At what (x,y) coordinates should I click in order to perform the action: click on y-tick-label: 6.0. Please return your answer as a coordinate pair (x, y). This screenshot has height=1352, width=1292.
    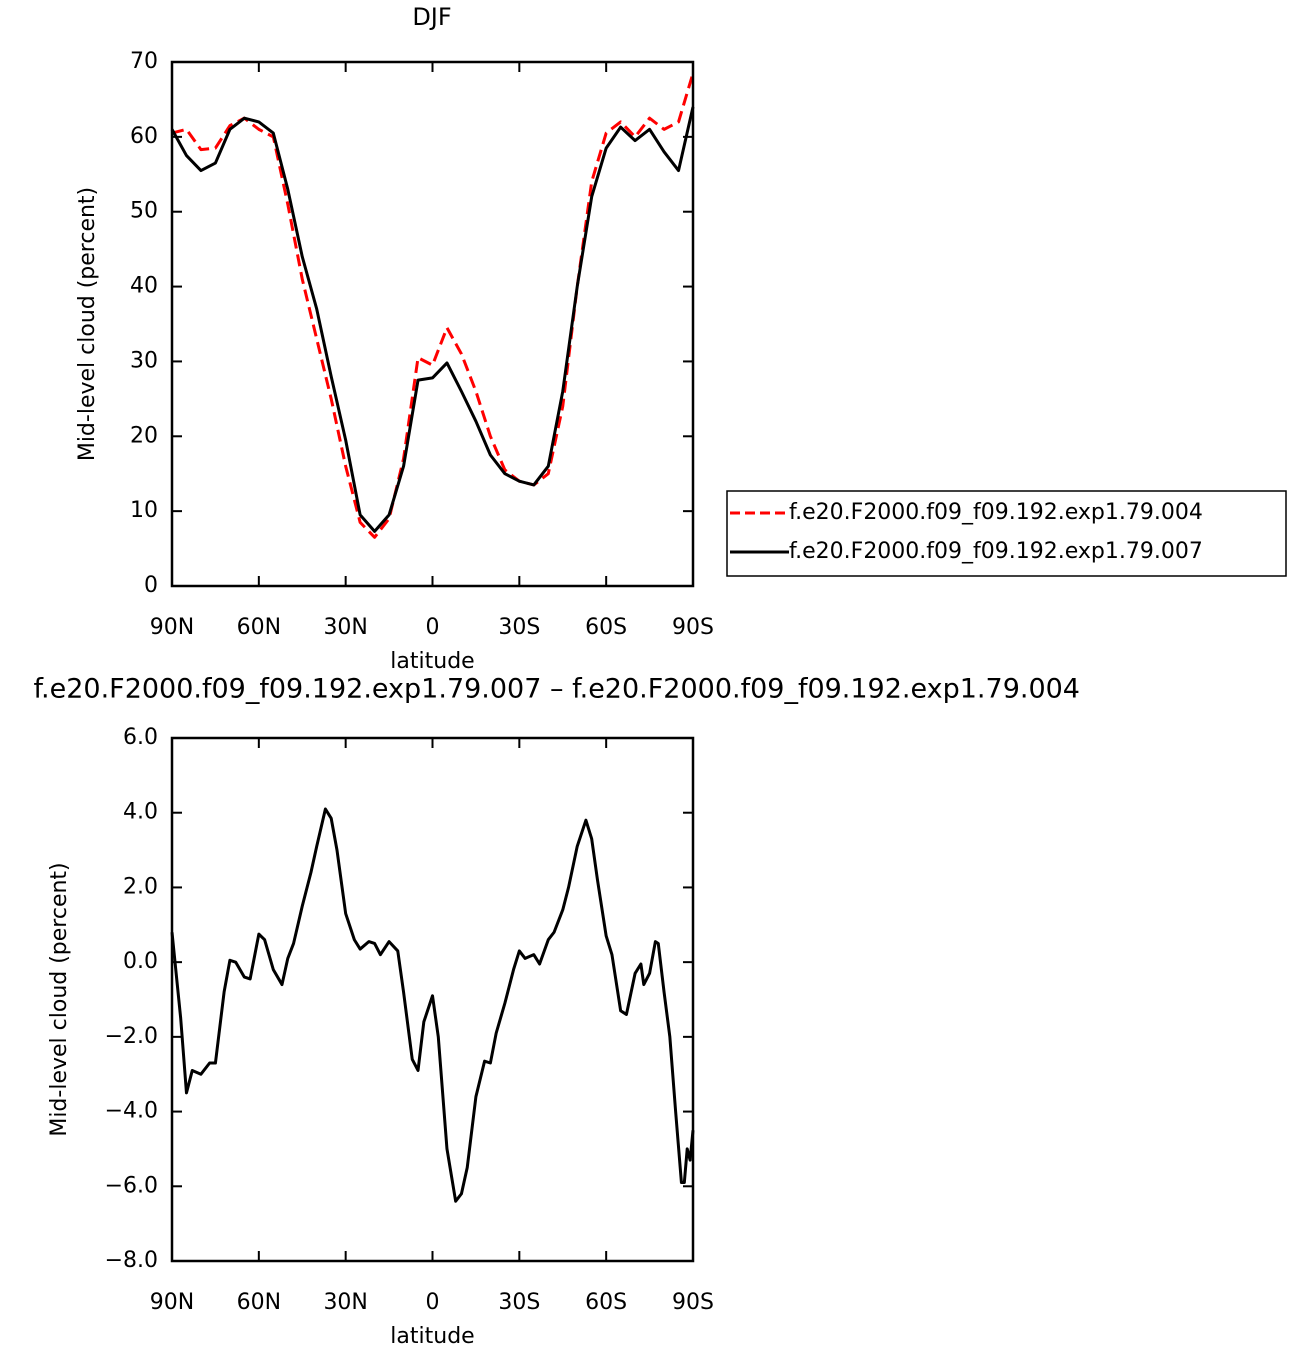
    Looking at the image, I should click on (140, 737).